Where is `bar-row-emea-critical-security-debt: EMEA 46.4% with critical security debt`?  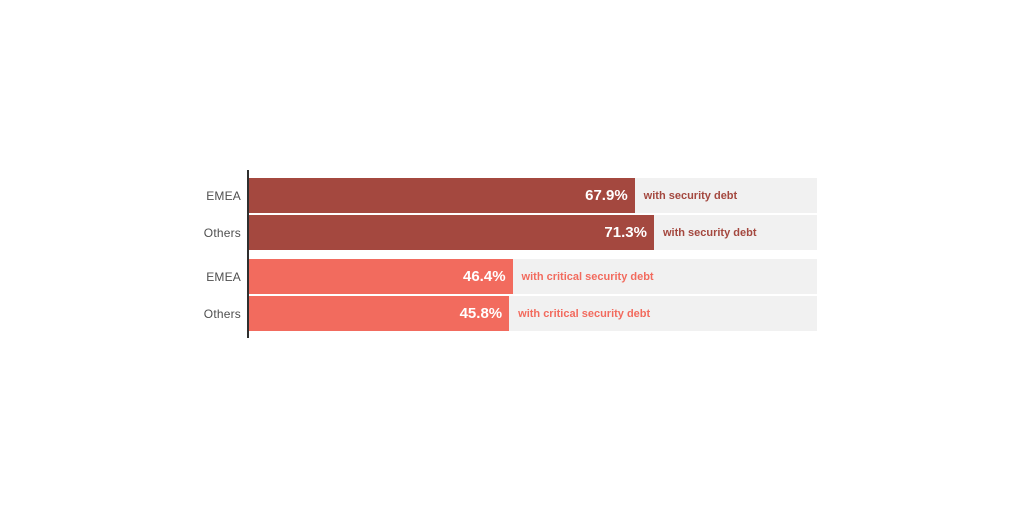
bar-row-emea-critical-security-debt: EMEA 46.4% with critical security debt is located at coordinates (493, 276).